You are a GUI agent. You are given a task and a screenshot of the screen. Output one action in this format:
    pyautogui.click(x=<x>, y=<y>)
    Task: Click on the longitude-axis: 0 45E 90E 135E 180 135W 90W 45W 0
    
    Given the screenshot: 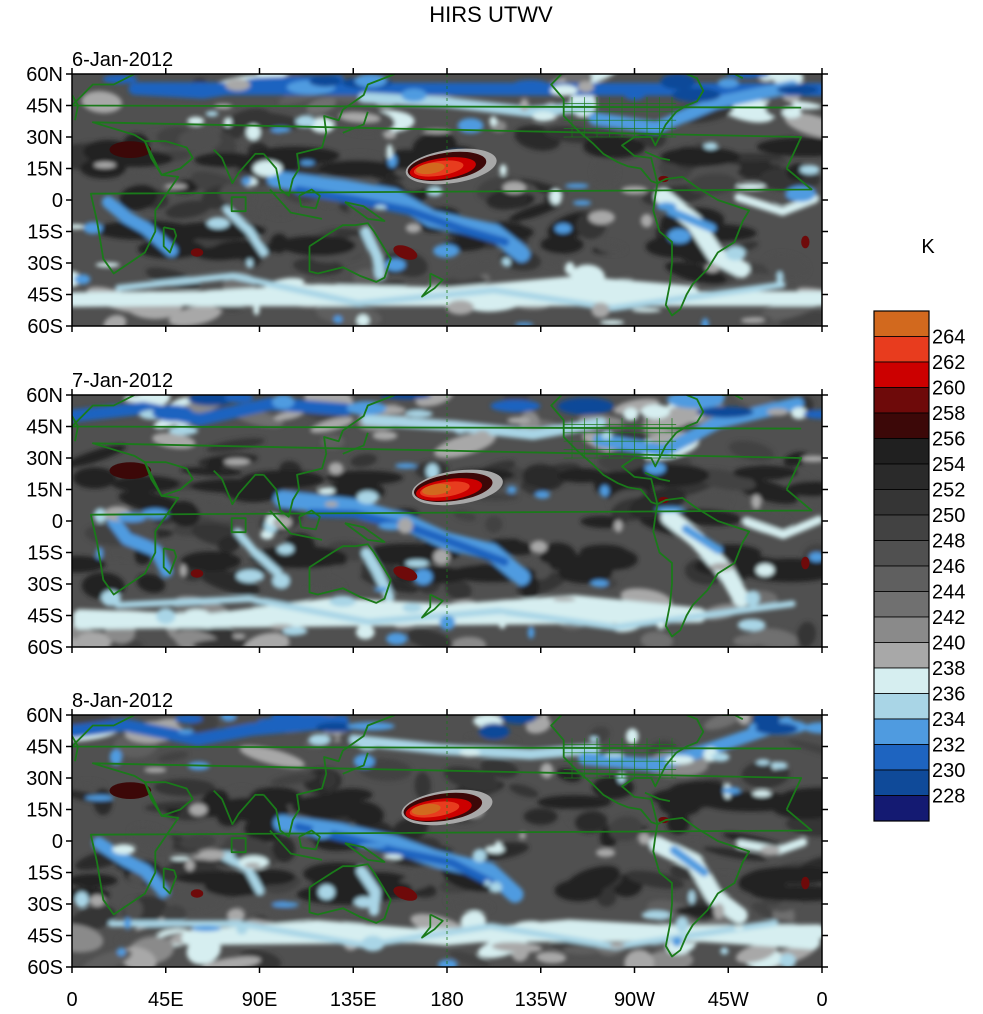 What is the action you would take?
    pyautogui.click(x=446, y=1000)
    